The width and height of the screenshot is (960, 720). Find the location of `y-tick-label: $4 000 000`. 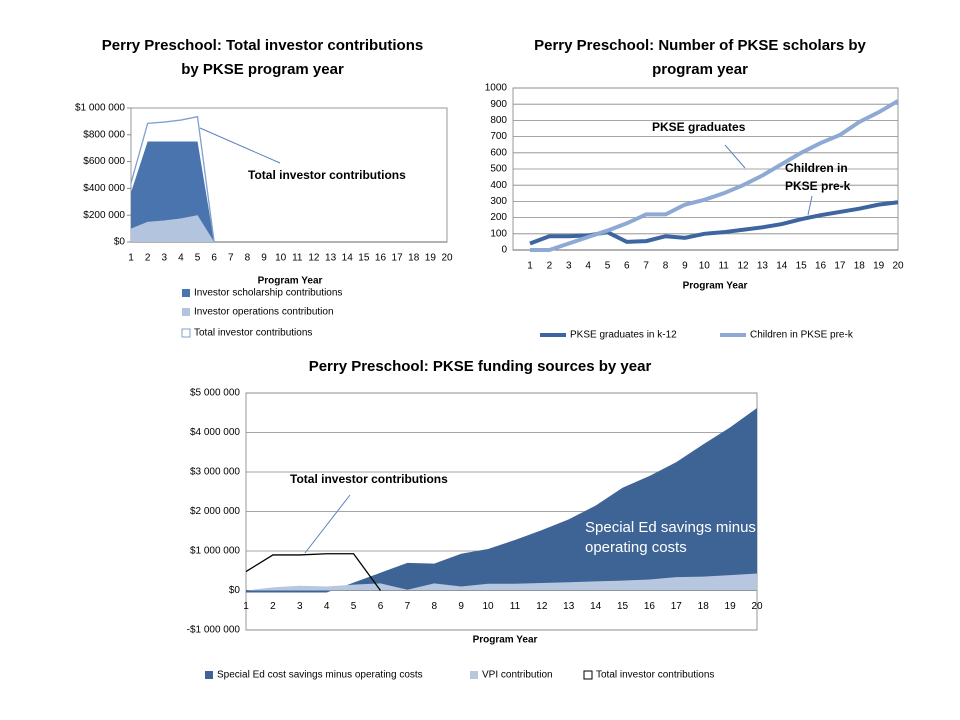

y-tick-label: $4 000 000 is located at coordinates (215, 432).